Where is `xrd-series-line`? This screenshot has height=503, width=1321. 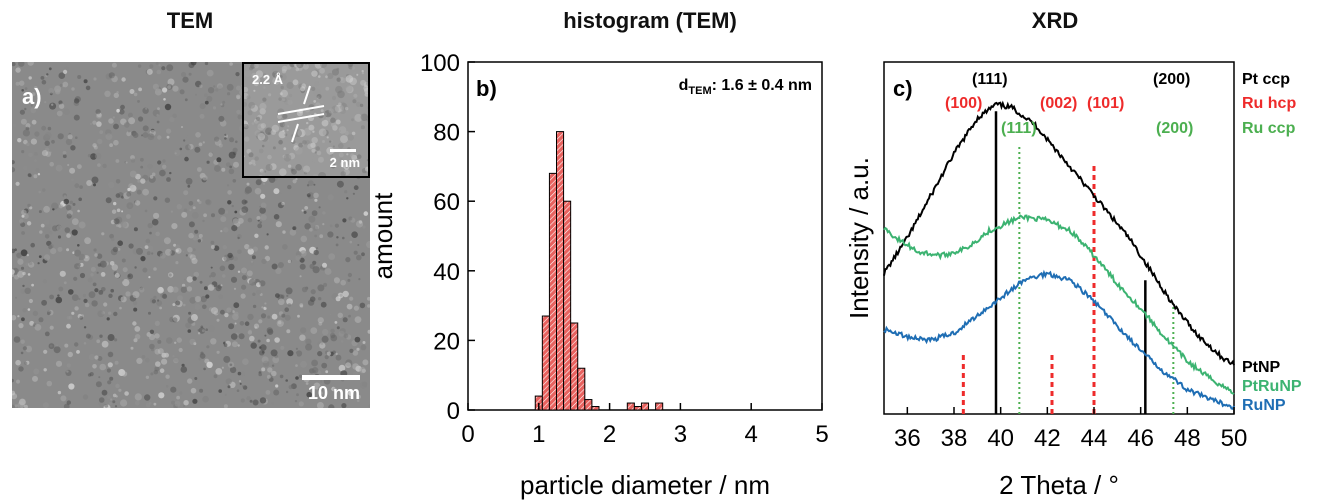 xrd-series-line is located at coordinates (1059, 304).